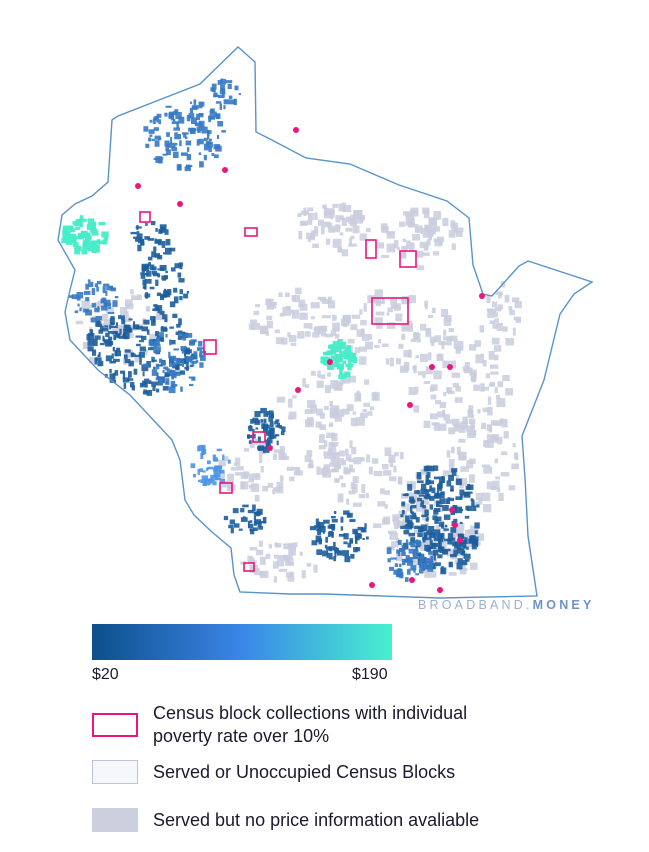 The height and width of the screenshot is (852, 649). I want to click on no-price-swatch, so click(115, 820).